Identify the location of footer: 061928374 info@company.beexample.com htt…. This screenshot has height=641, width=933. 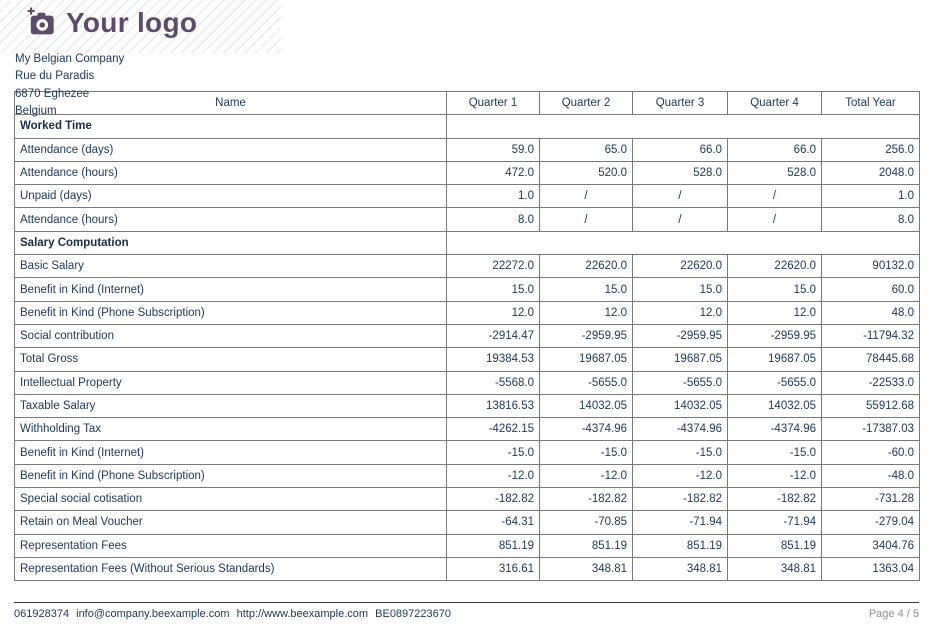
(466, 614).